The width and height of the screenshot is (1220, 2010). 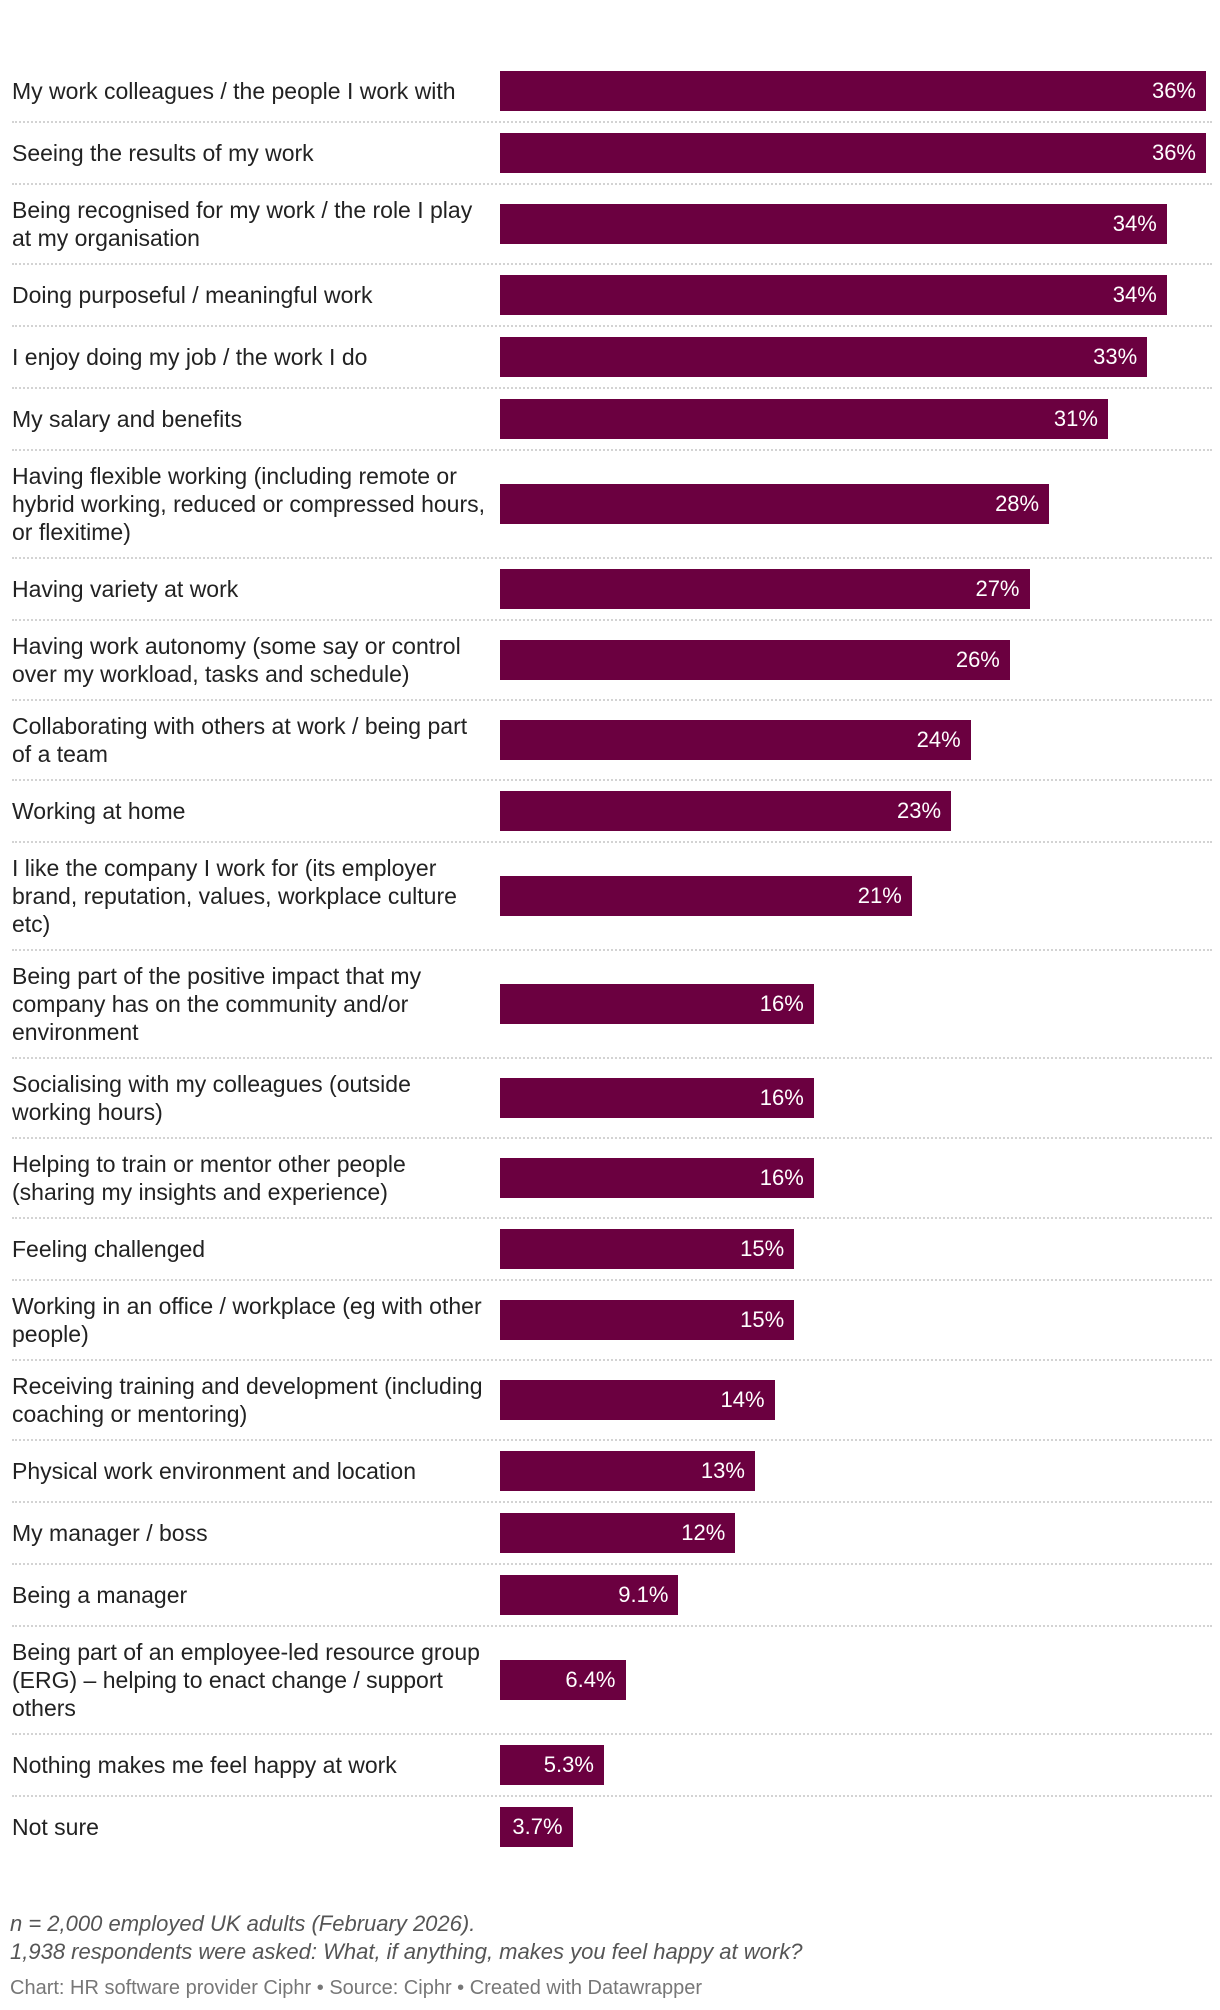 I want to click on bar-row: I enjoy doing my job / the work I do 33%, so click(x=610, y=357).